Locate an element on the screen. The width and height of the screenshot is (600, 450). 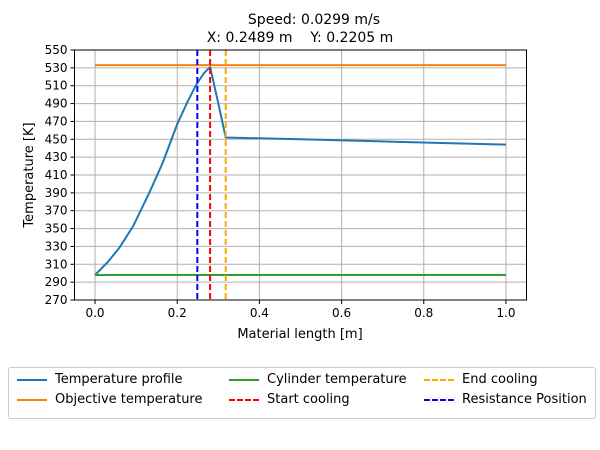
y-tick-label: 270 is located at coordinates (56, 300).